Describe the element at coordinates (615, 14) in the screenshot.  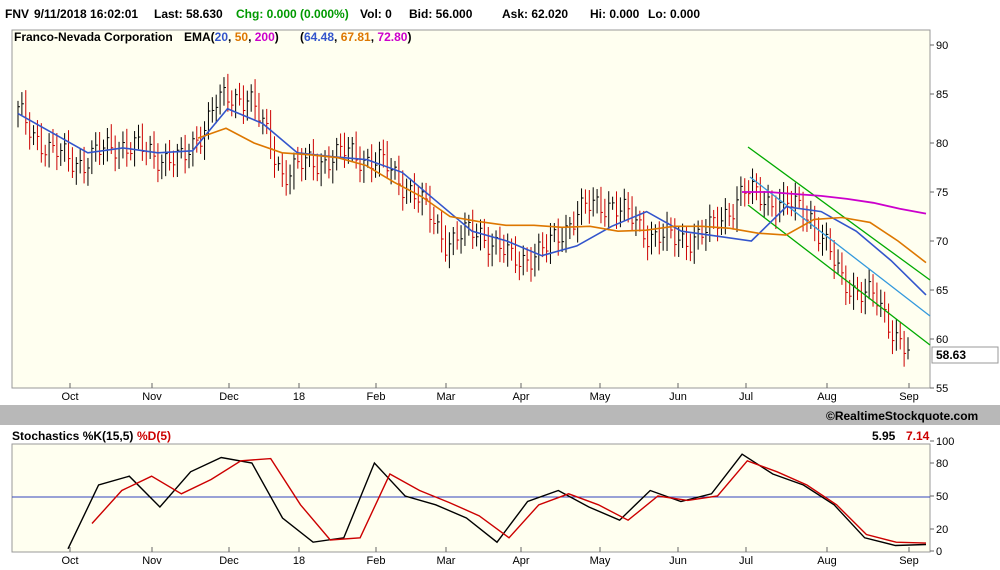
I see `high-price: Hi: 0.000` at that location.